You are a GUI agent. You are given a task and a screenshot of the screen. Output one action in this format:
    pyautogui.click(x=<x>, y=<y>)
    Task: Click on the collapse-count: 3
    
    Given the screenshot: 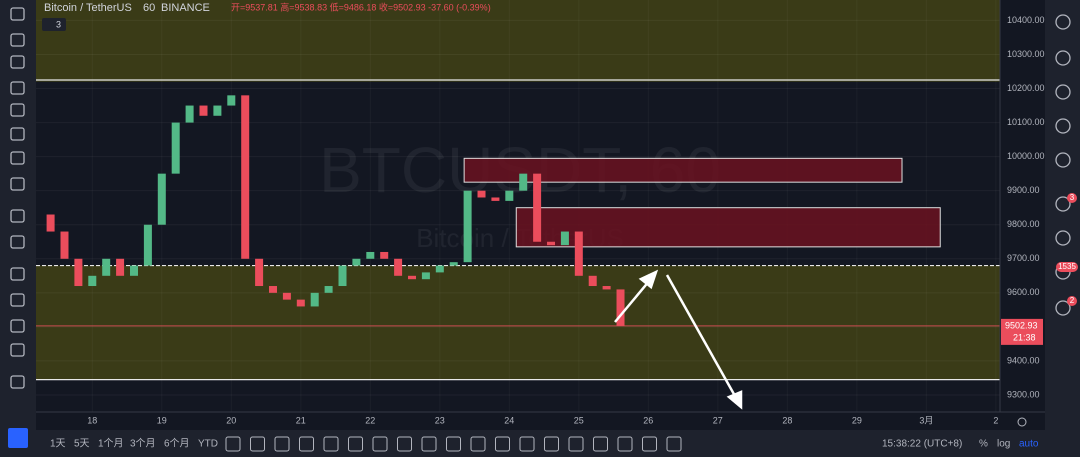 What is the action you would take?
    pyautogui.click(x=58, y=24)
    